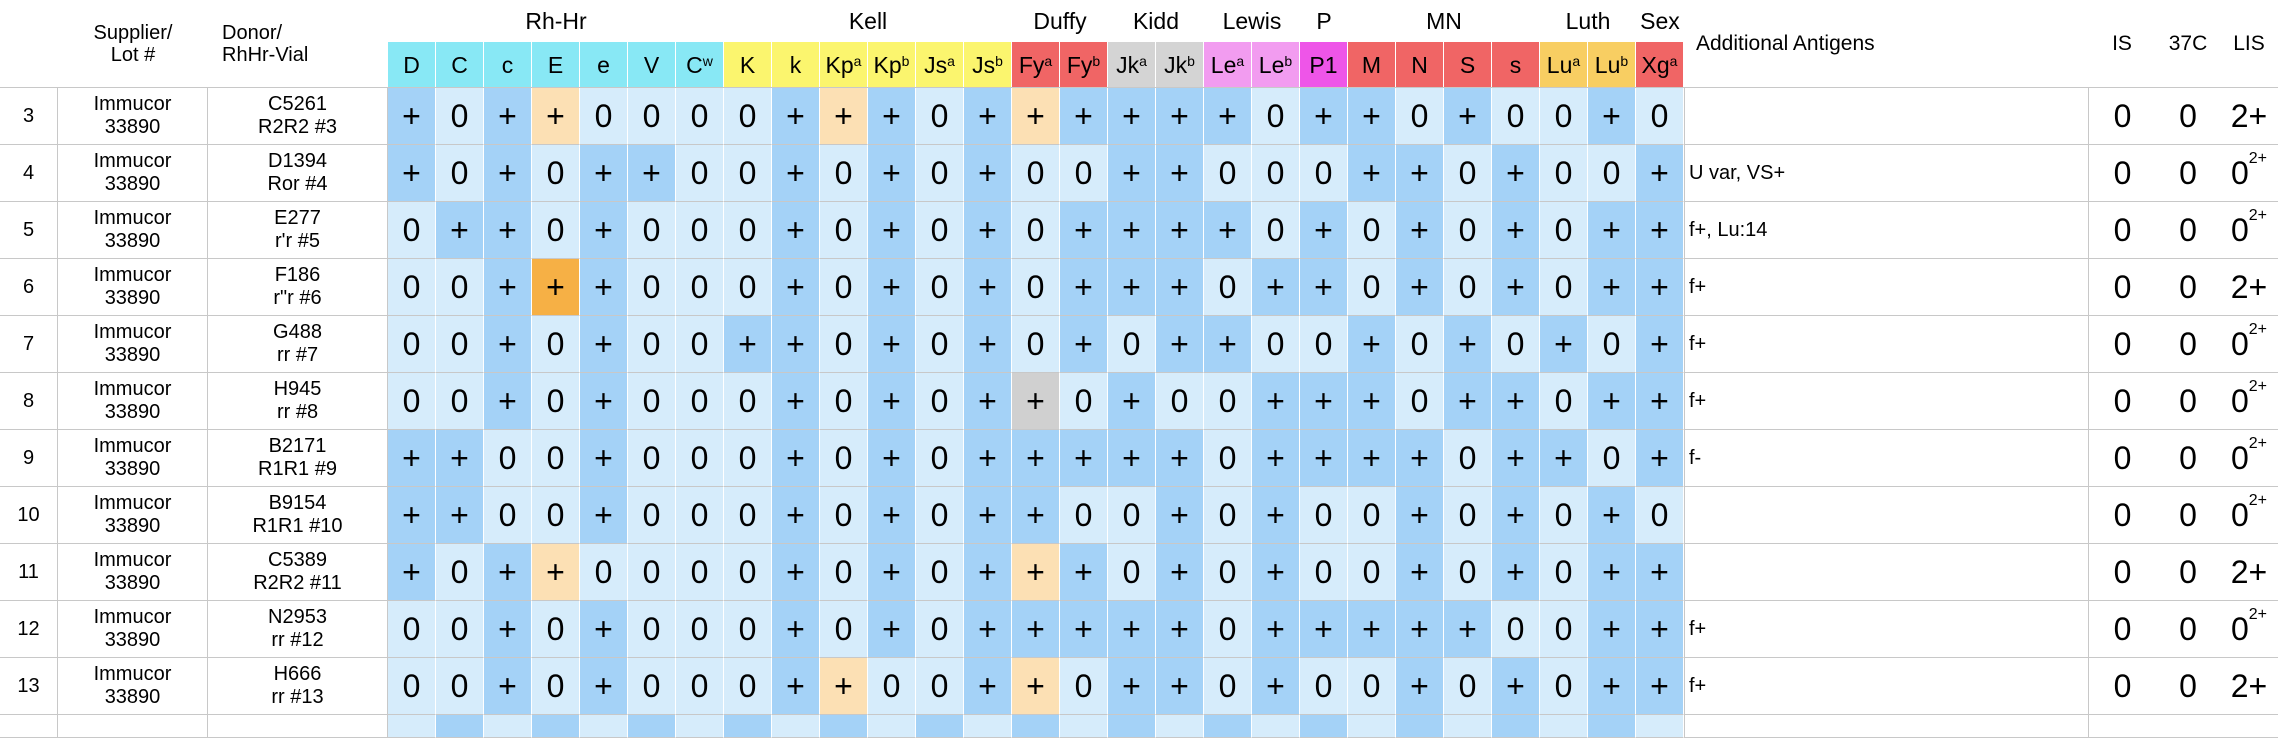  I want to click on antigen-header-m: M, so click(1372, 65).